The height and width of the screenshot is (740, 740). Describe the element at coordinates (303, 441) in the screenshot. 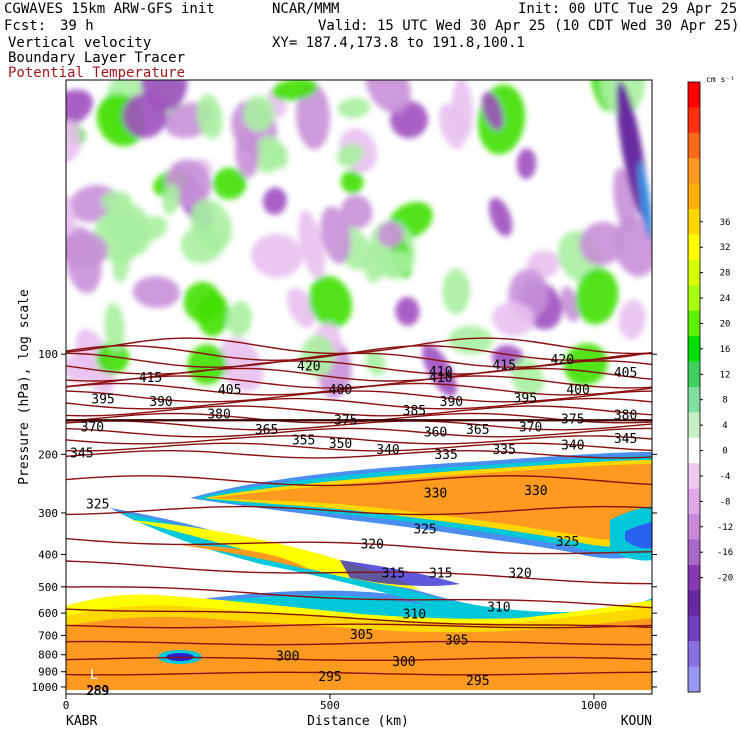

I see `contour-label: 355` at that location.